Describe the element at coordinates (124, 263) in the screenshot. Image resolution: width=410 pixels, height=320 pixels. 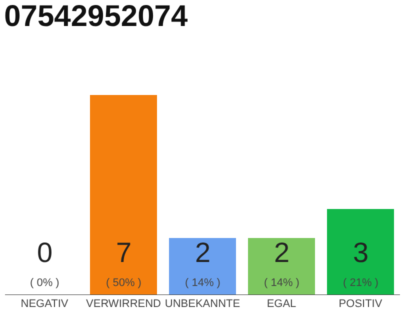
I see `data-label: 7 ( 50% )` at that location.